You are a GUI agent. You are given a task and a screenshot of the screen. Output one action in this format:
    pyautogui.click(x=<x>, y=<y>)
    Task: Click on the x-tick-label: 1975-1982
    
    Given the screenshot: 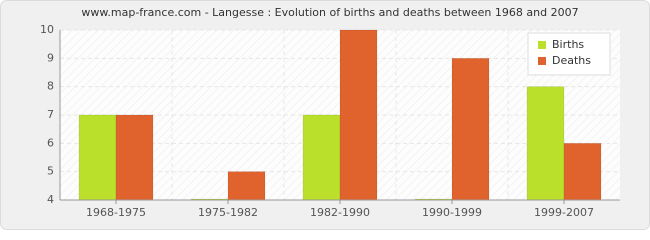 What is the action you would take?
    pyautogui.click(x=228, y=212)
    